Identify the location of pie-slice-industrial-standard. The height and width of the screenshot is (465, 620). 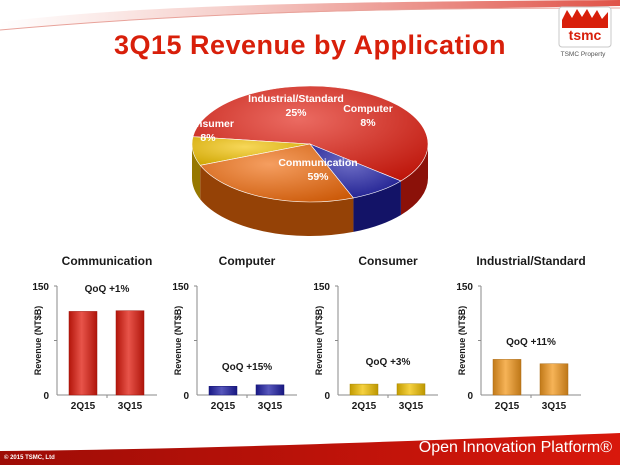
(276, 173).